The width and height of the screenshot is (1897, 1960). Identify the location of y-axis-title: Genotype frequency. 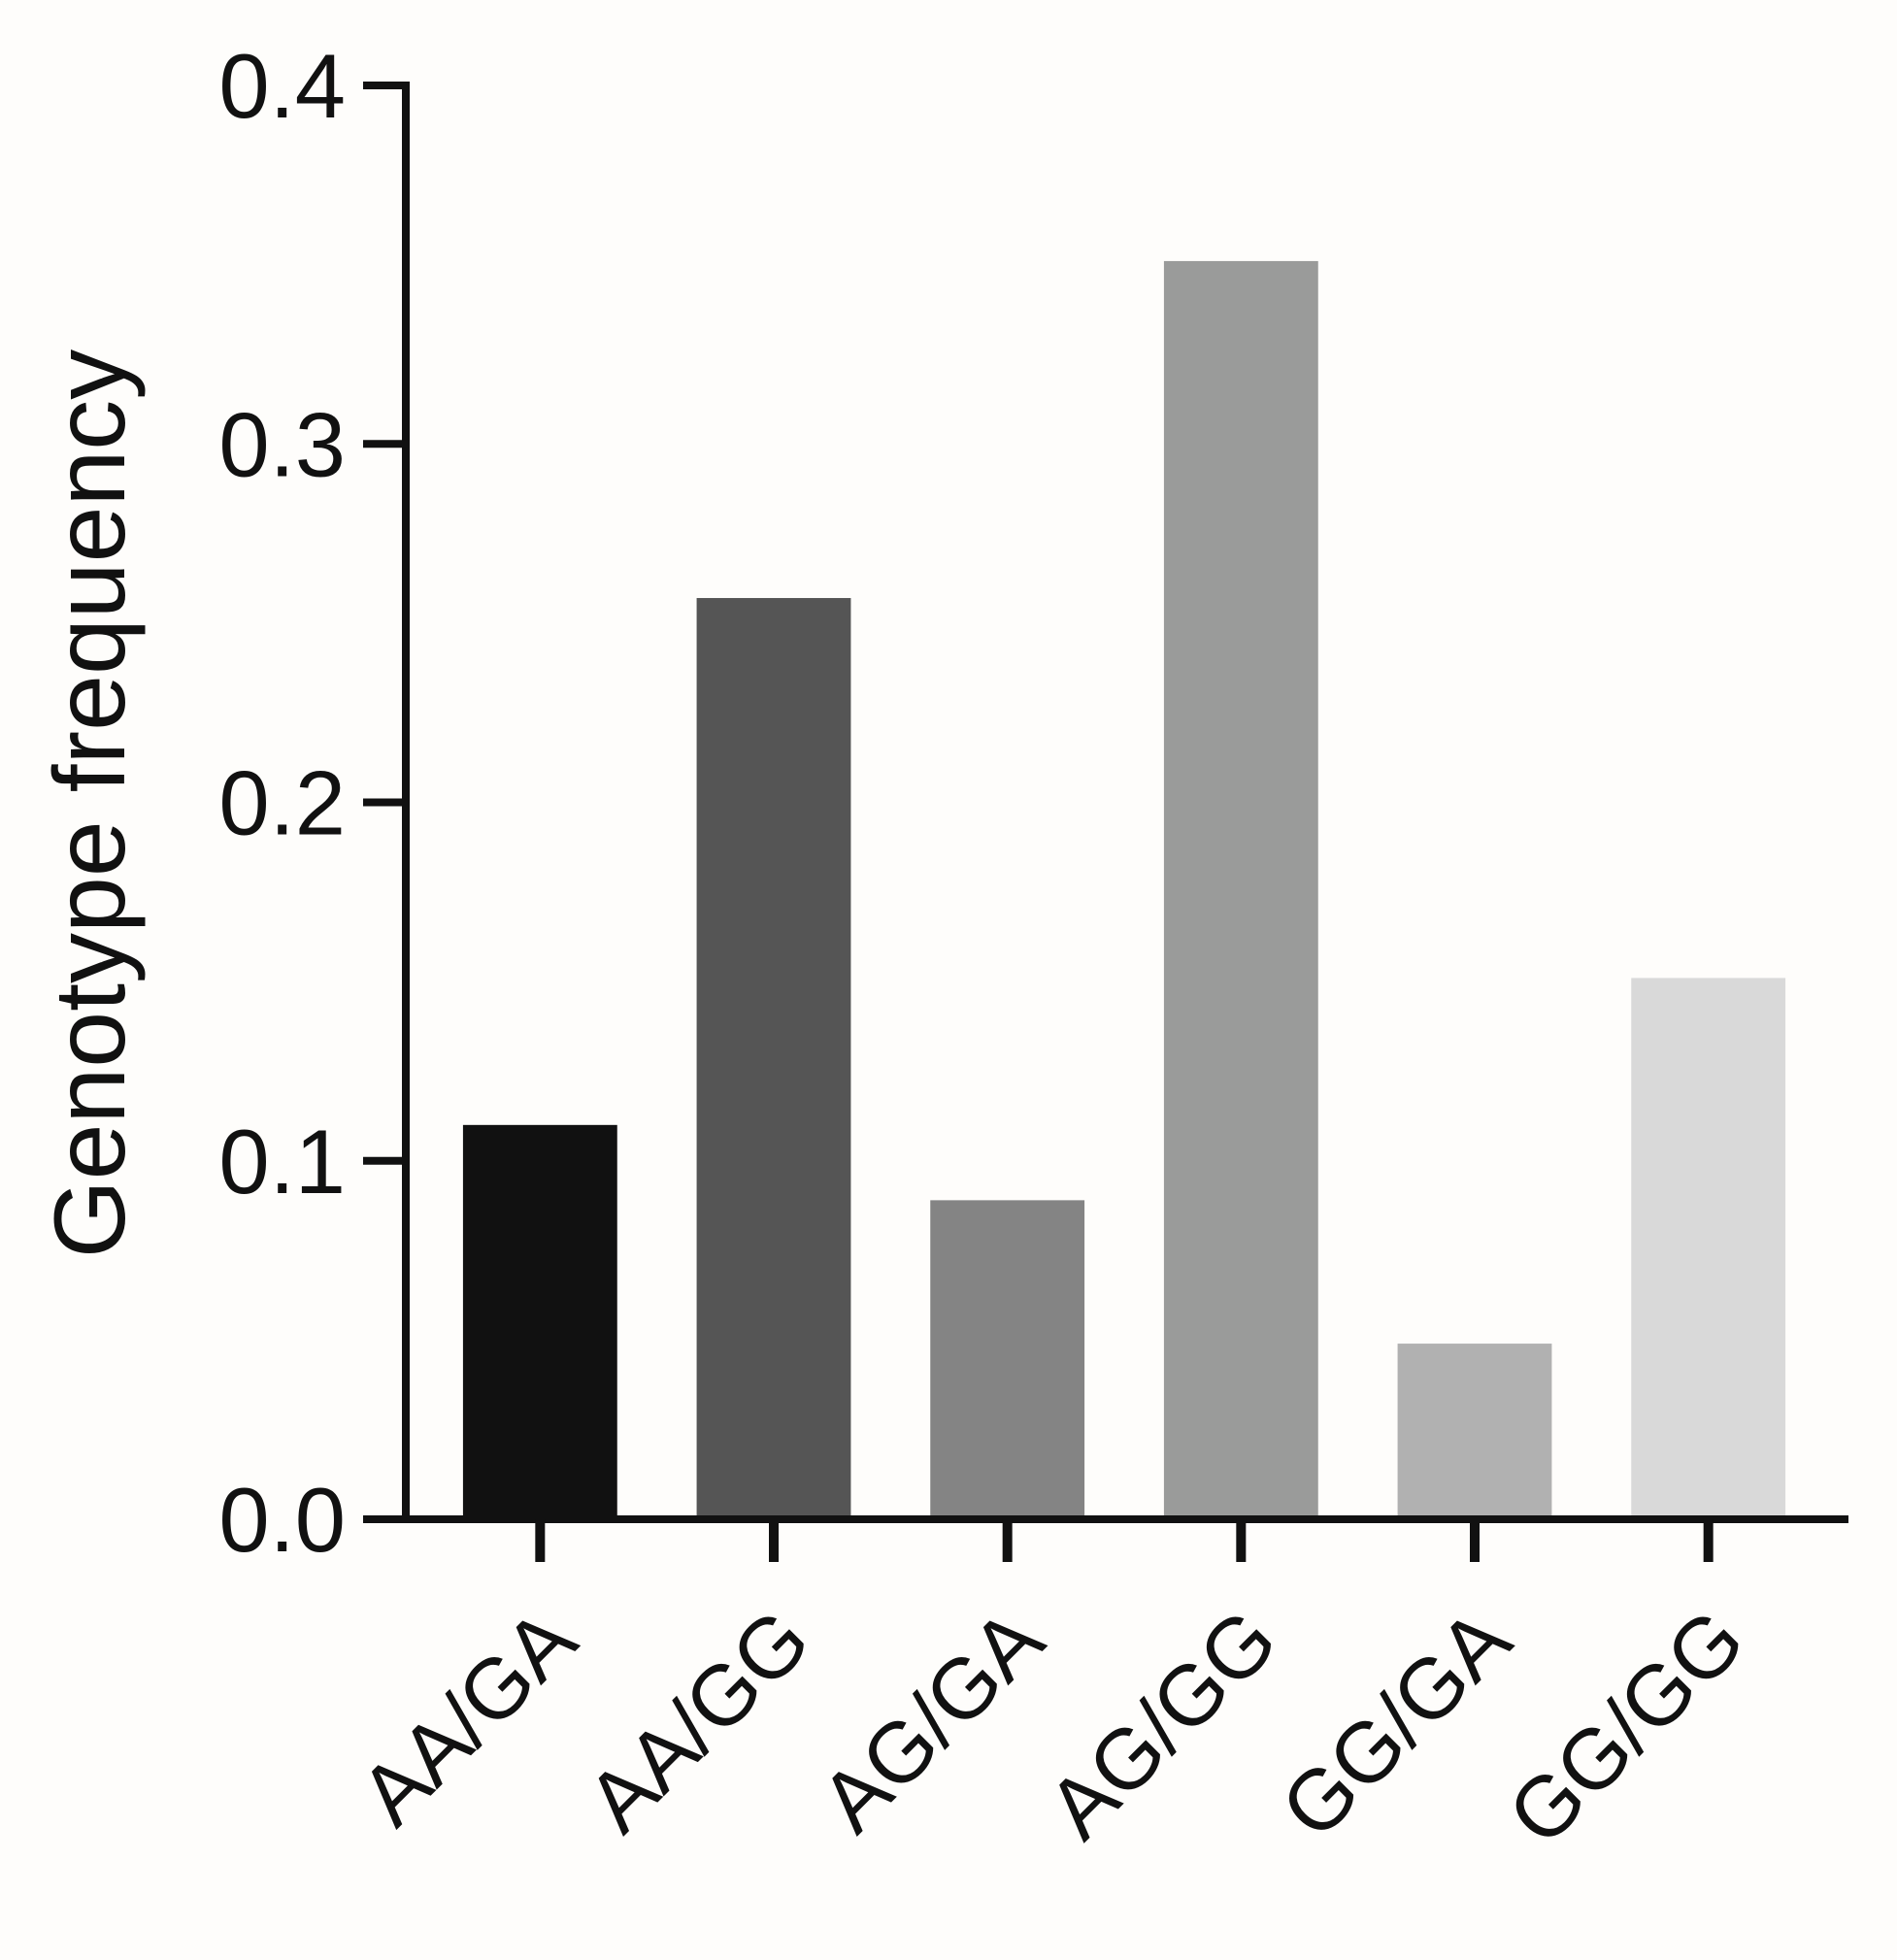
(90, 804).